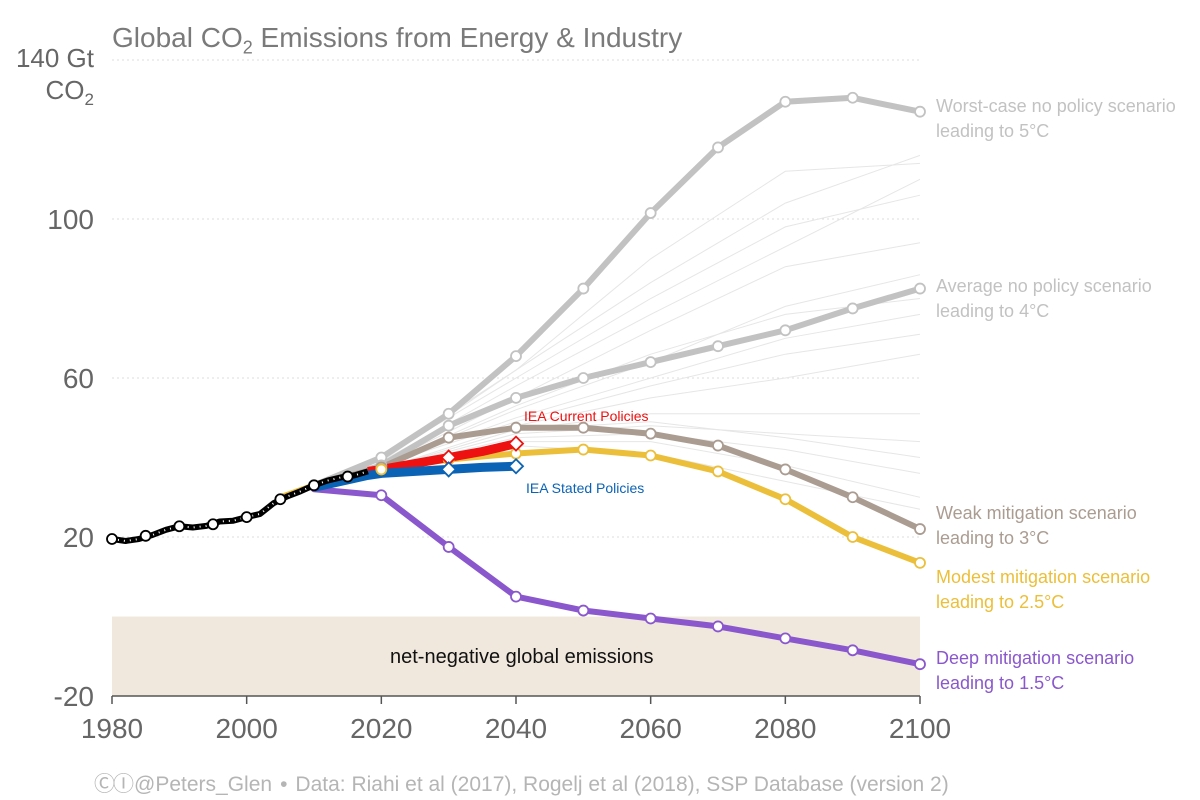  Describe the element at coordinates (1056, 106) in the screenshot. I see `worst-scenario-label: Worst-case no policy scenario` at that location.